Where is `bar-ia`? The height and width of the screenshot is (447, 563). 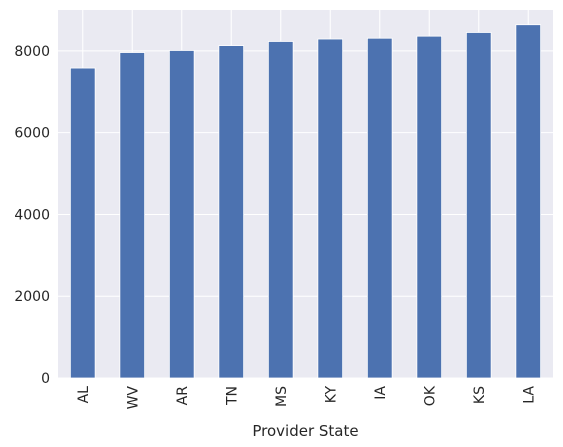 bar-ia is located at coordinates (379, 208).